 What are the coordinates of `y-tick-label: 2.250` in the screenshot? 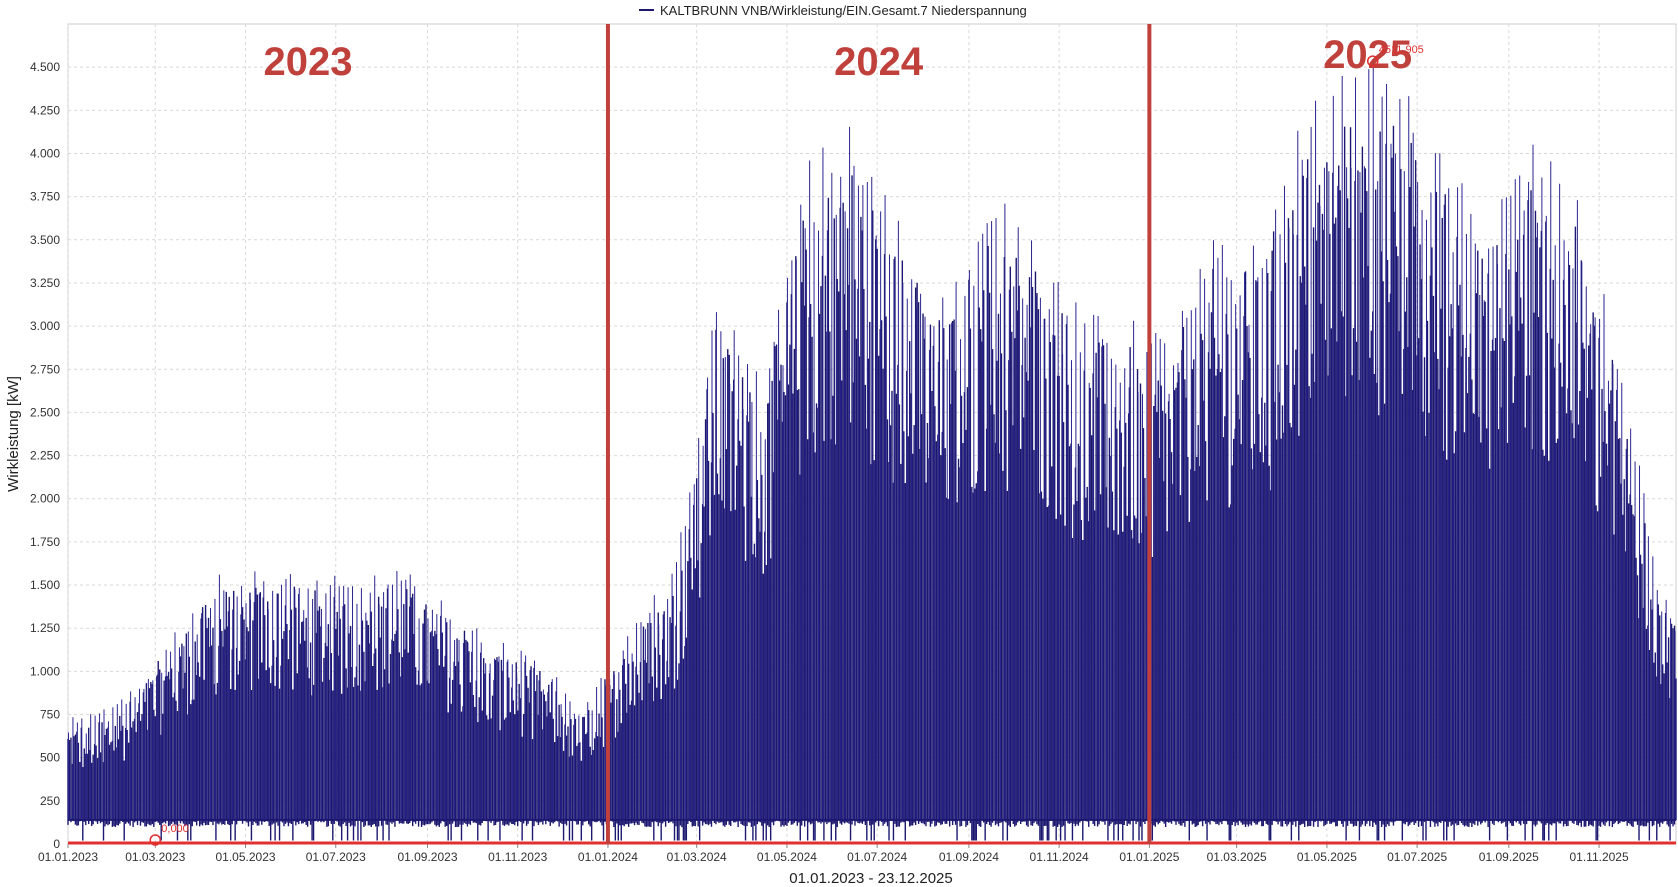 It's located at (45, 456).